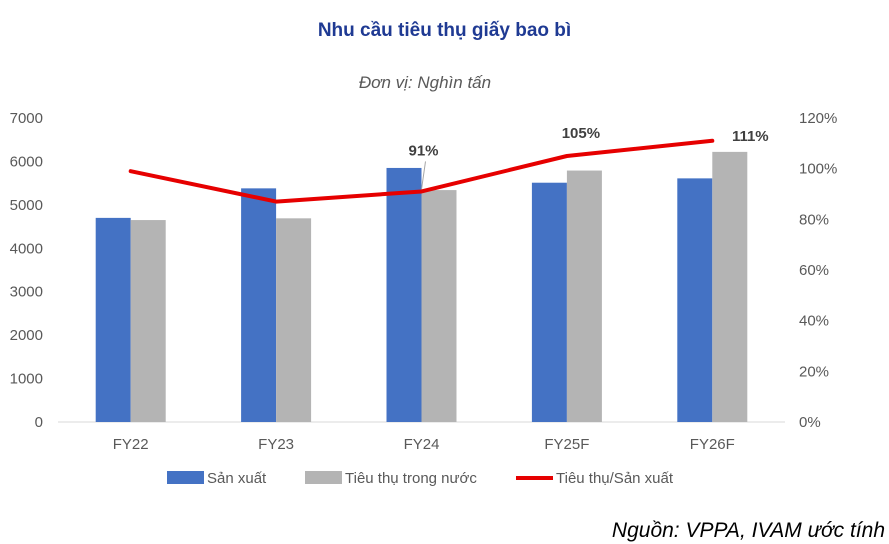 This screenshot has height=544, width=889. What do you see at coordinates (26, 270) in the screenshot?
I see `y-axis-left: 7000 6000 5000 4000 3000 2000 1000 0` at bounding box center [26, 270].